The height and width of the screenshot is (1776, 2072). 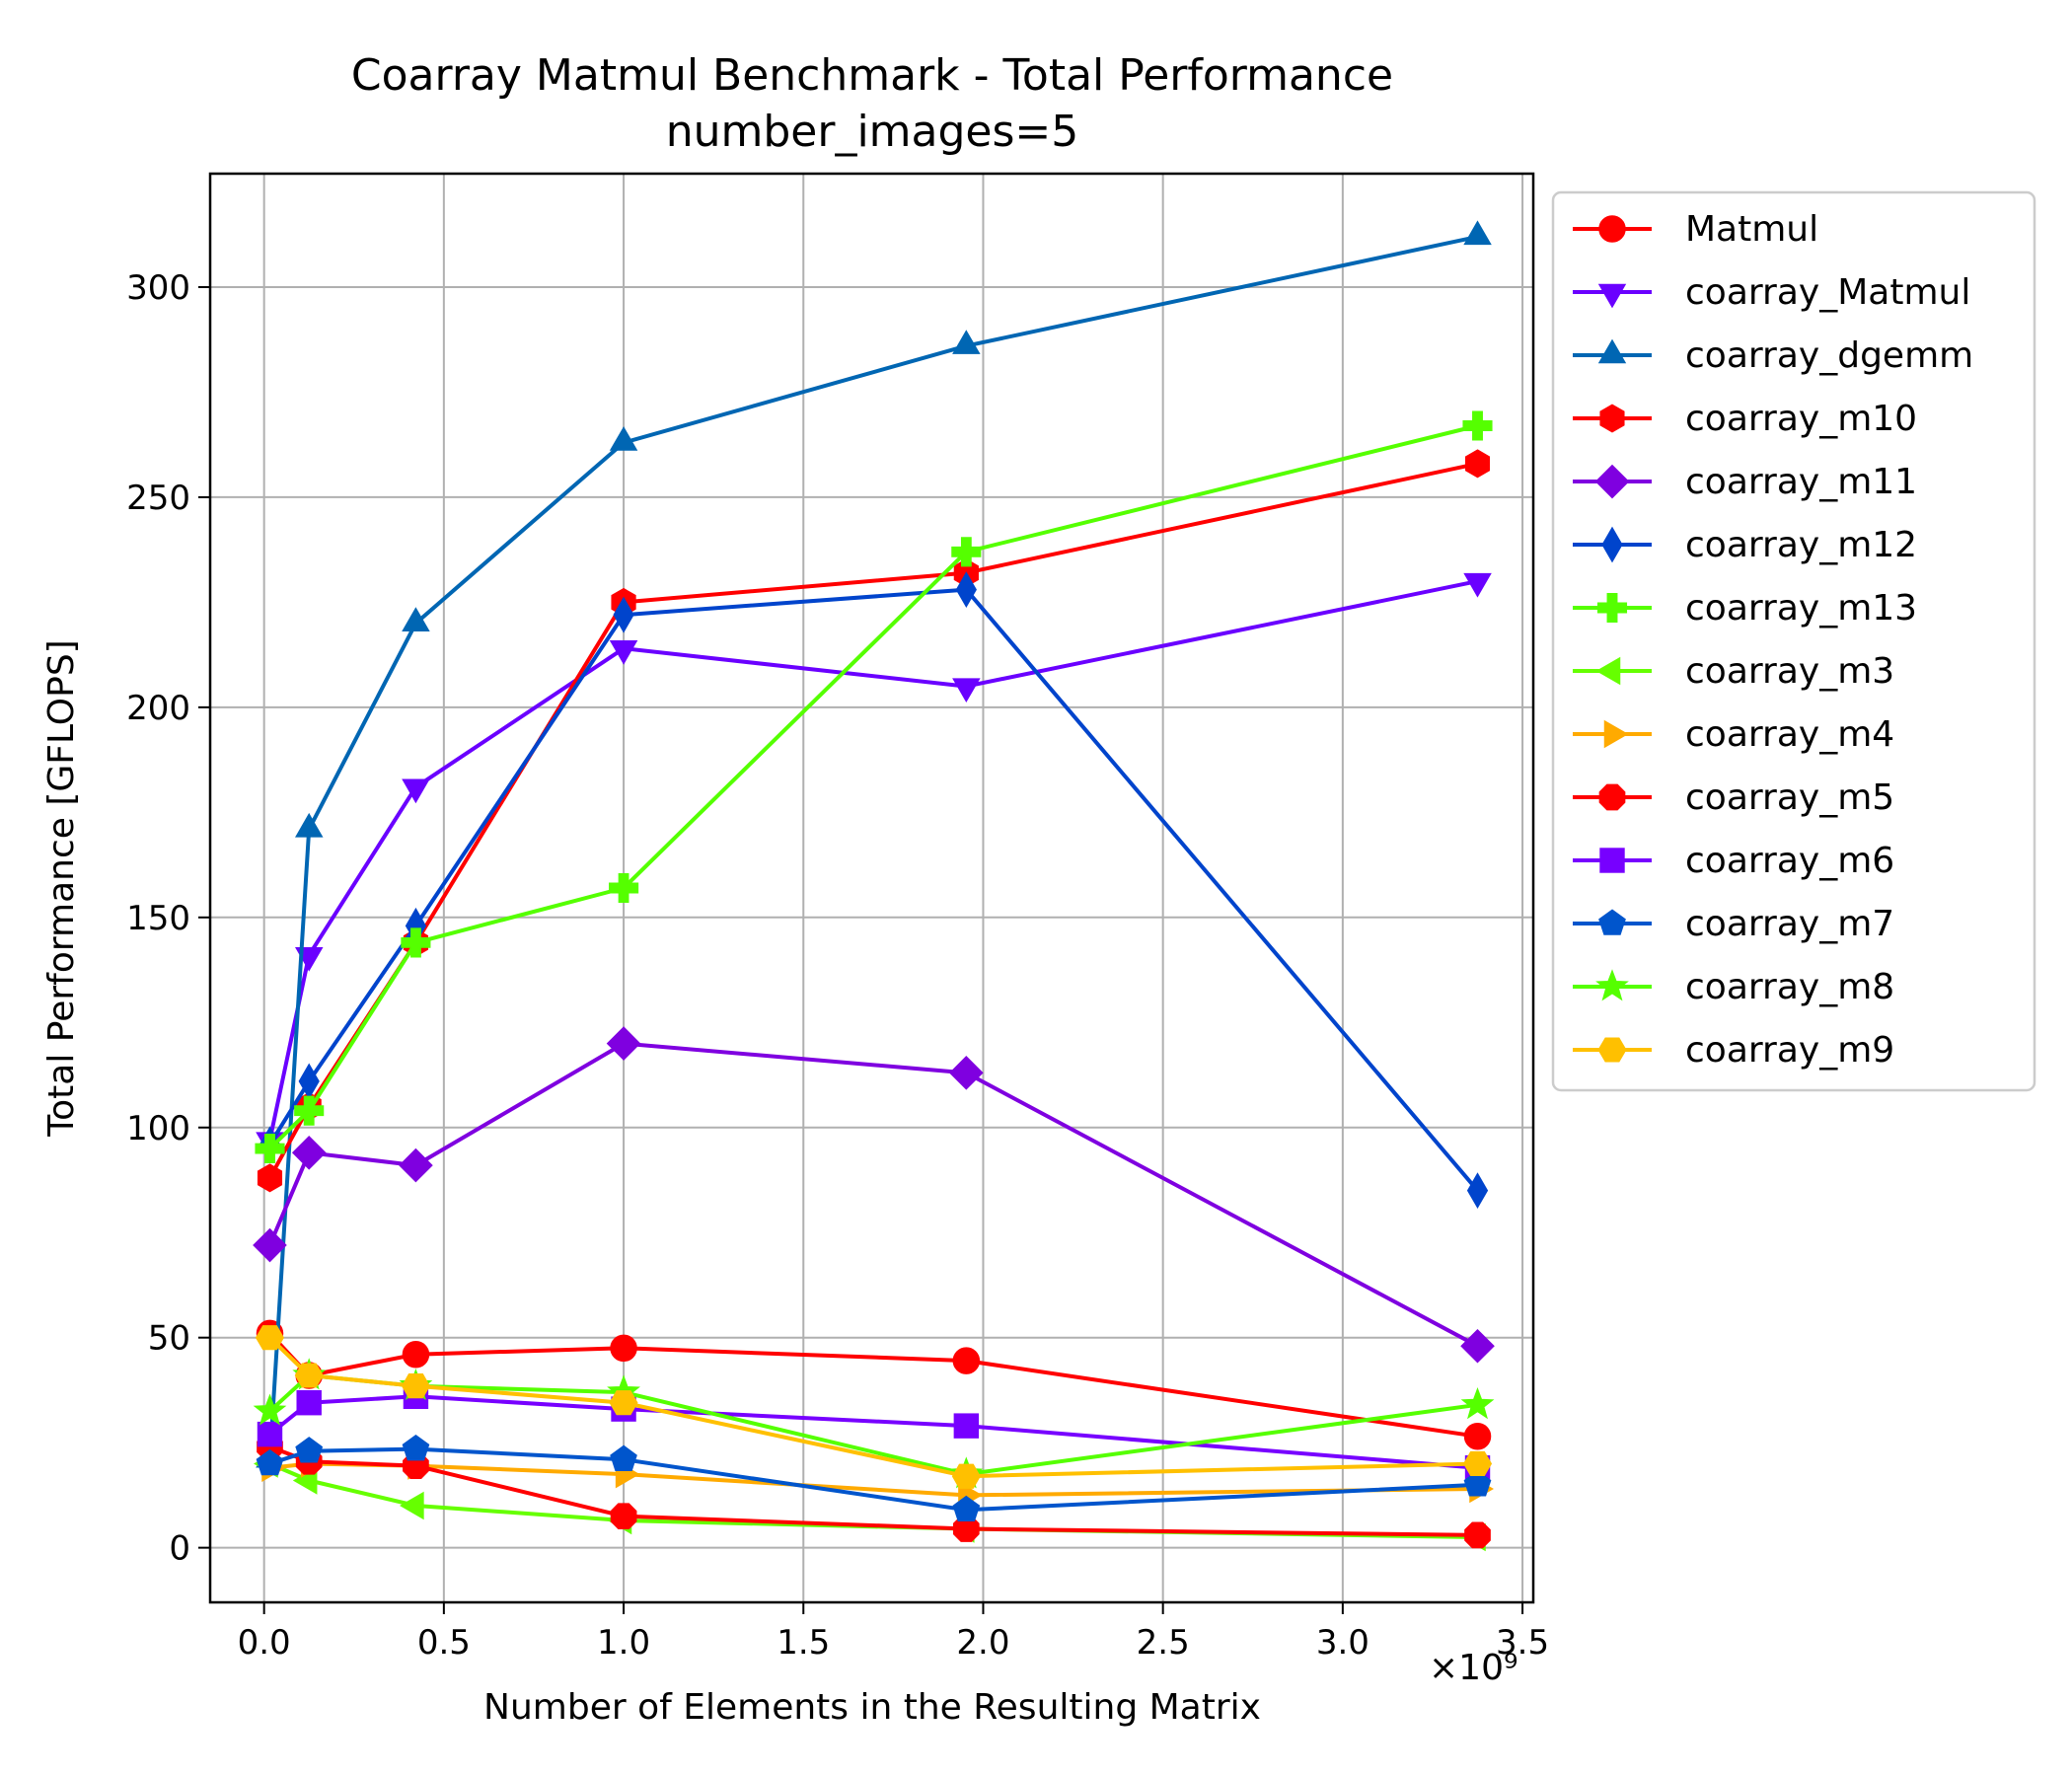 I want to click on legend-entry-coarray_m11: coarray_m11, so click(x=1745, y=482).